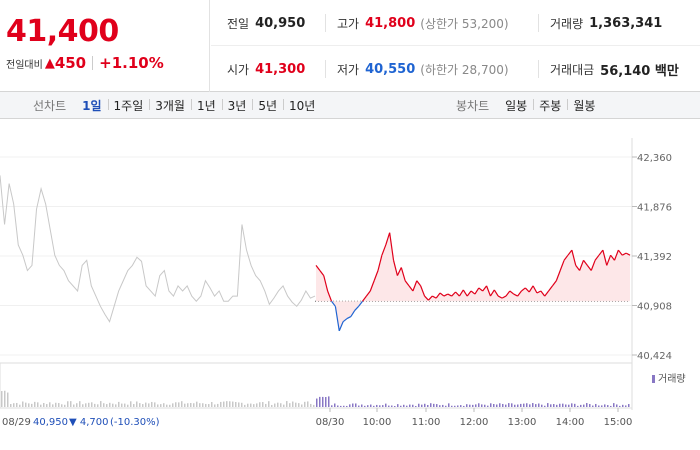 This screenshot has height=450, width=700. Describe the element at coordinates (567, 23) in the screenshot. I see `stat-label: 거래량` at that location.